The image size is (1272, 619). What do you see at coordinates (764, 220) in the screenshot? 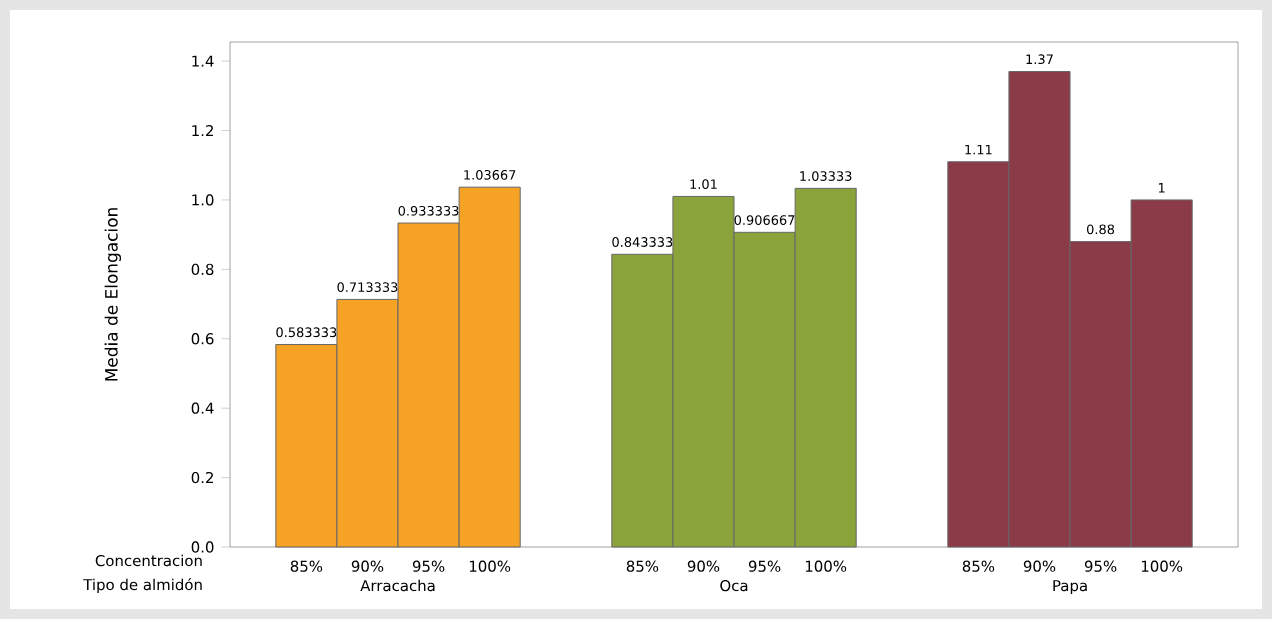
I see `data-label: 0.906667` at bounding box center [764, 220].